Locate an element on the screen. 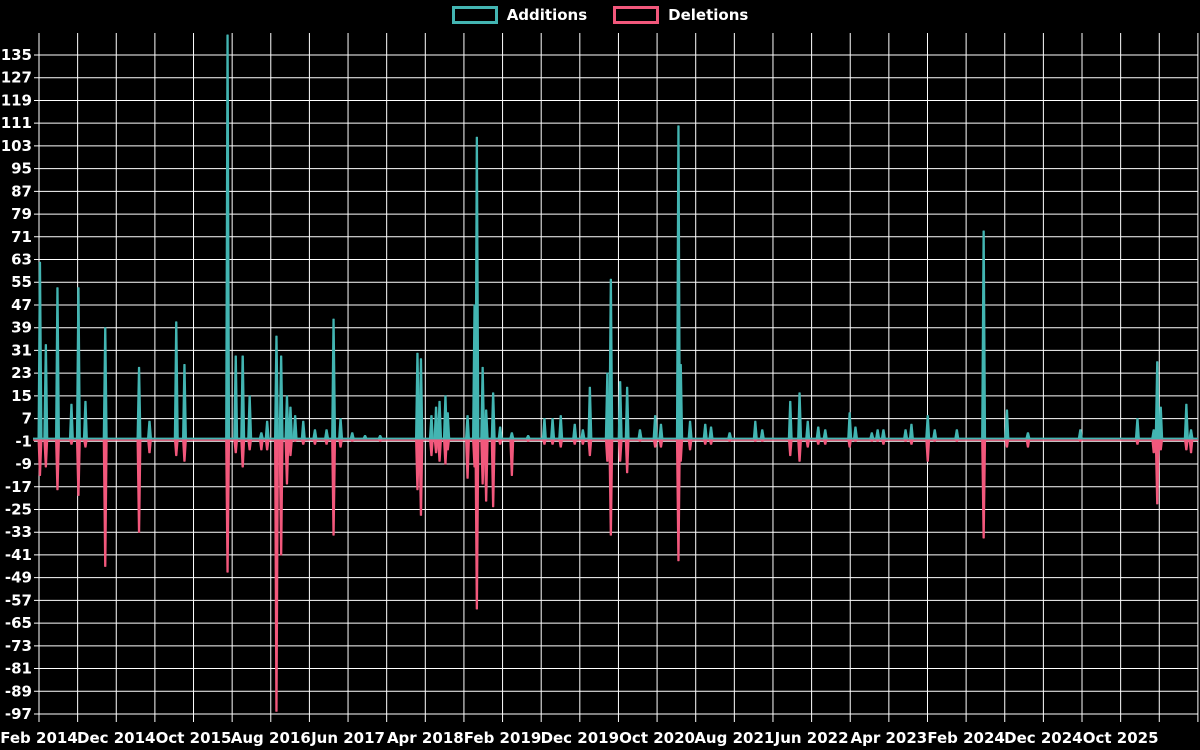 Image resolution: width=1200 pixels, height=750 pixels. additions-swatch-icon is located at coordinates (474, 15).